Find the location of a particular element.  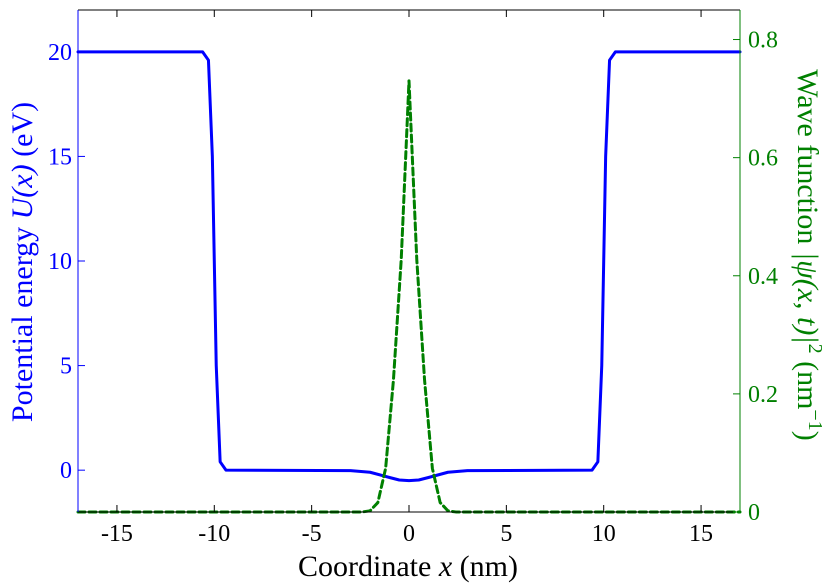

y-left-tick-label: 20 is located at coordinates (60, 53).